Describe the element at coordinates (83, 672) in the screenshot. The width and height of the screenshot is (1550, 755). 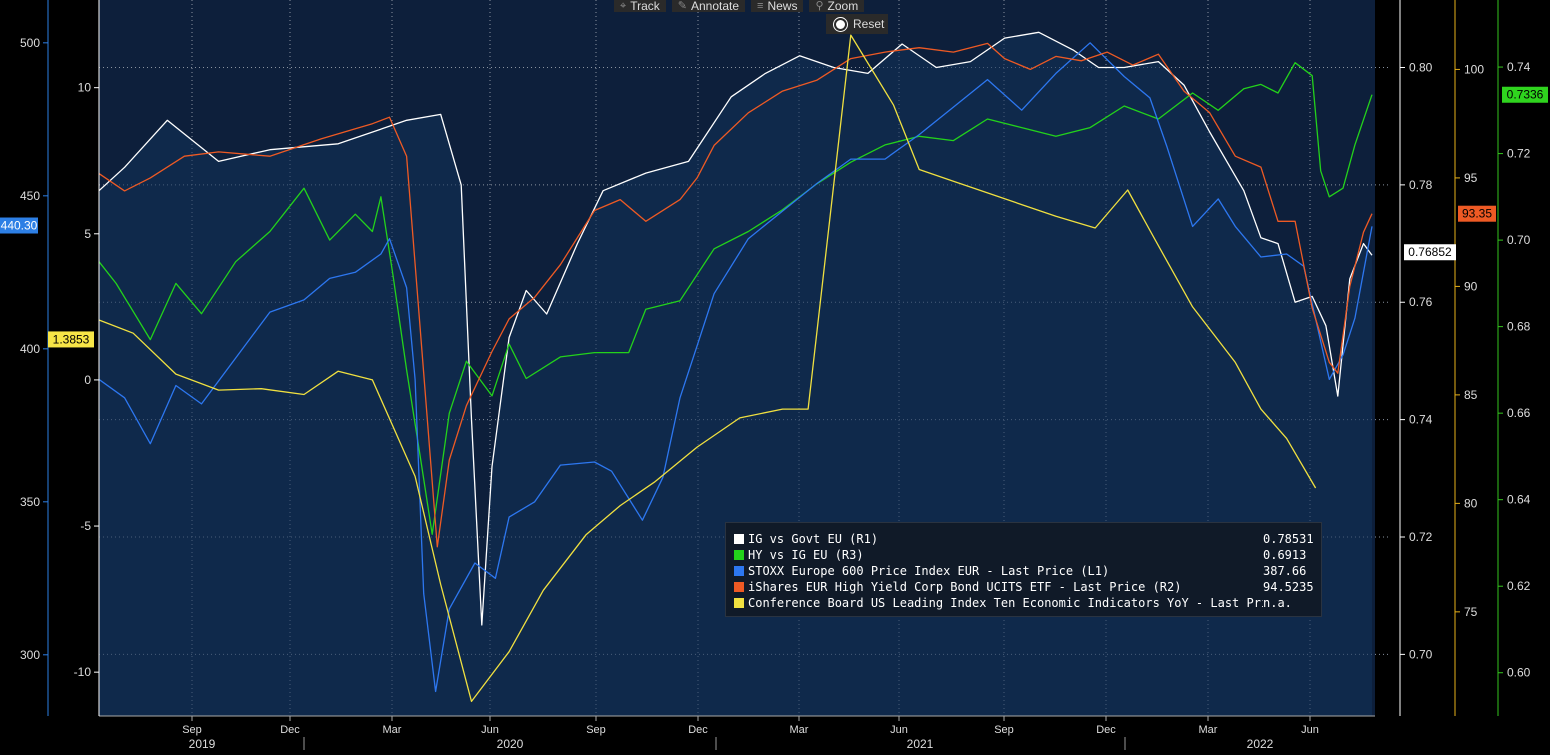
I see `y-tick-label: -10` at that location.